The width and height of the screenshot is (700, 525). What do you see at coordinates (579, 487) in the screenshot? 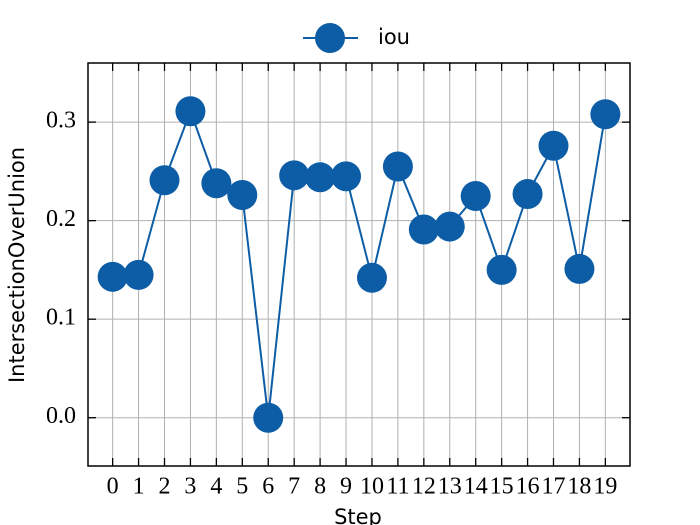
I see `x-tick-label: 18` at bounding box center [579, 487].